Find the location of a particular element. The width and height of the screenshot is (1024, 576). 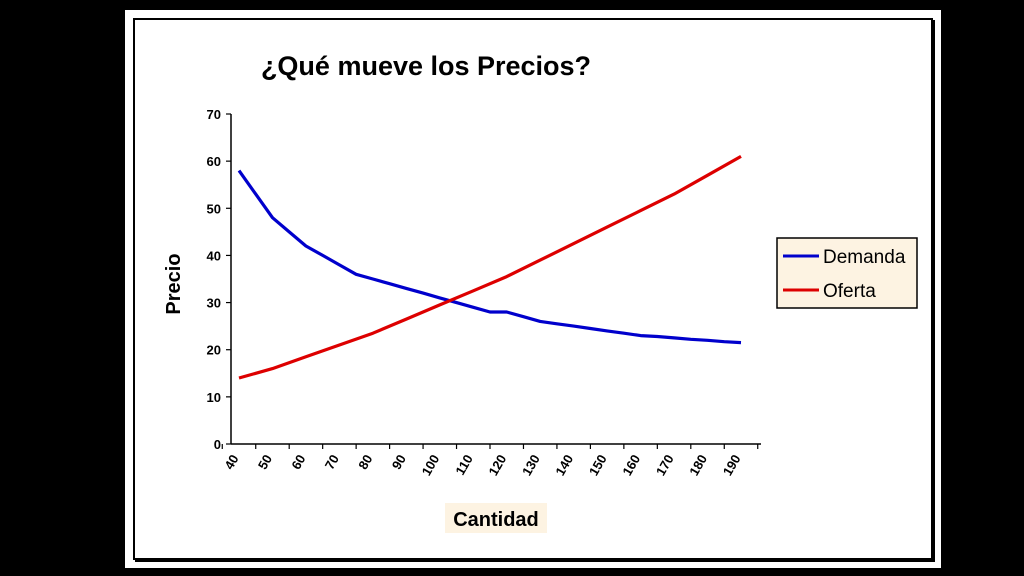

y-tick-label: 50 is located at coordinates (214, 208).